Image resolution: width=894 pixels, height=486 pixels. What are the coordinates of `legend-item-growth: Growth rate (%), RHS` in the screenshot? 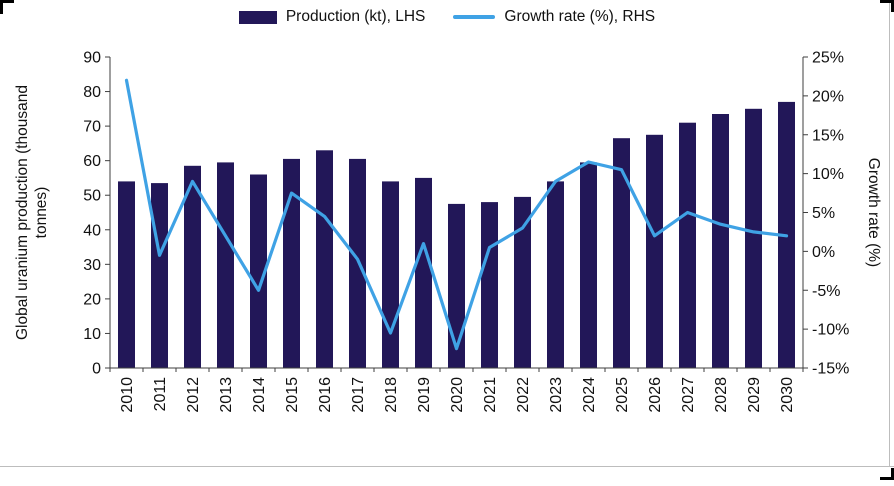 It's located at (554, 17).